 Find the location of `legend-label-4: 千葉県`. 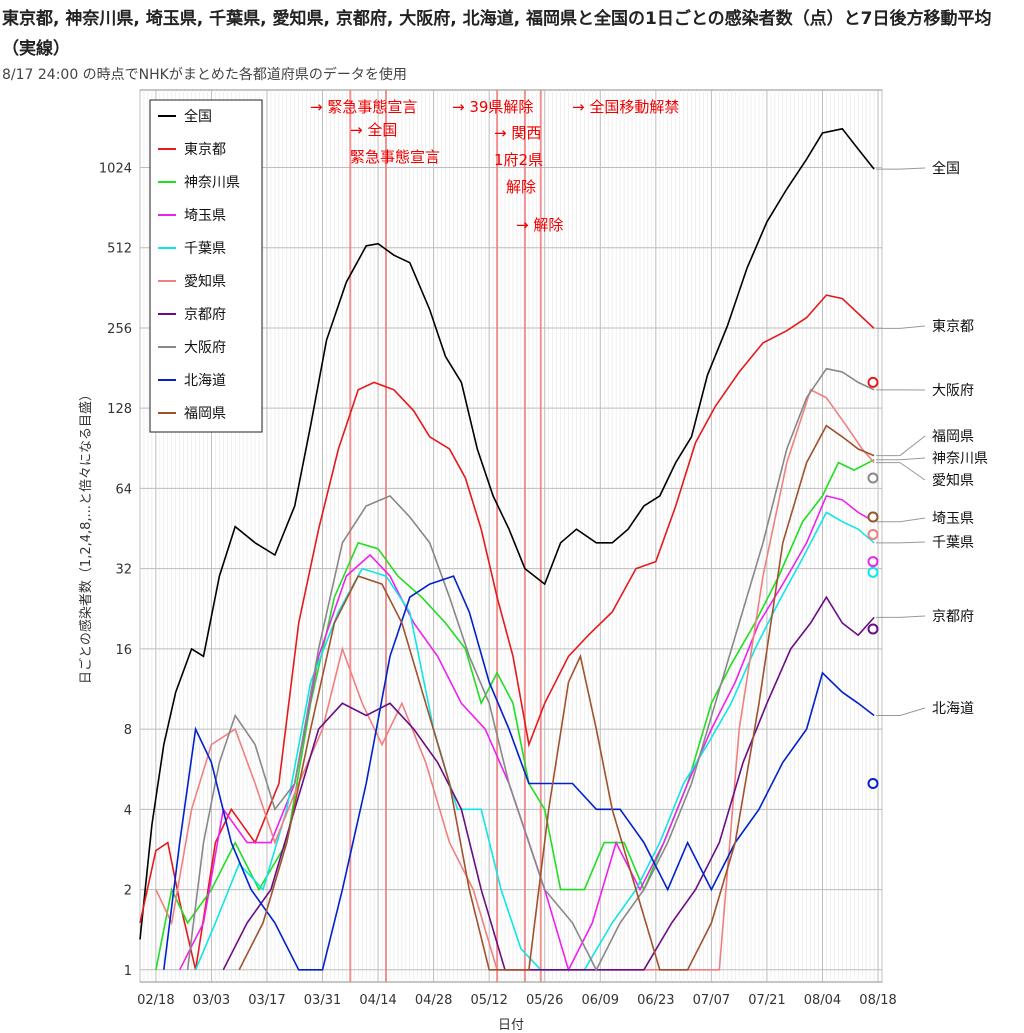

legend-label-4: 千葉県 is located at coordinates (205, 249).